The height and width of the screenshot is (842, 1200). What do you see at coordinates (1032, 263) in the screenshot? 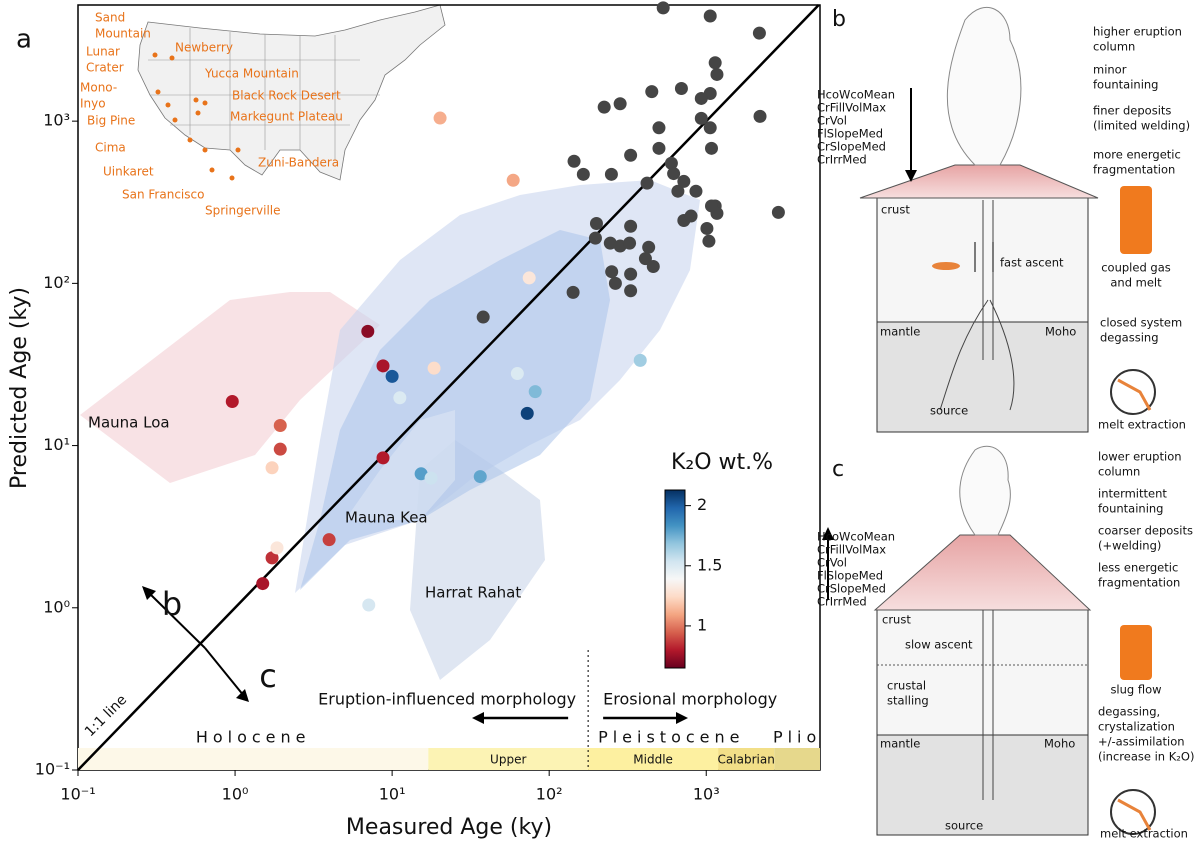
I see `annotation: fast ascent` at bounding box center [1032, 263].